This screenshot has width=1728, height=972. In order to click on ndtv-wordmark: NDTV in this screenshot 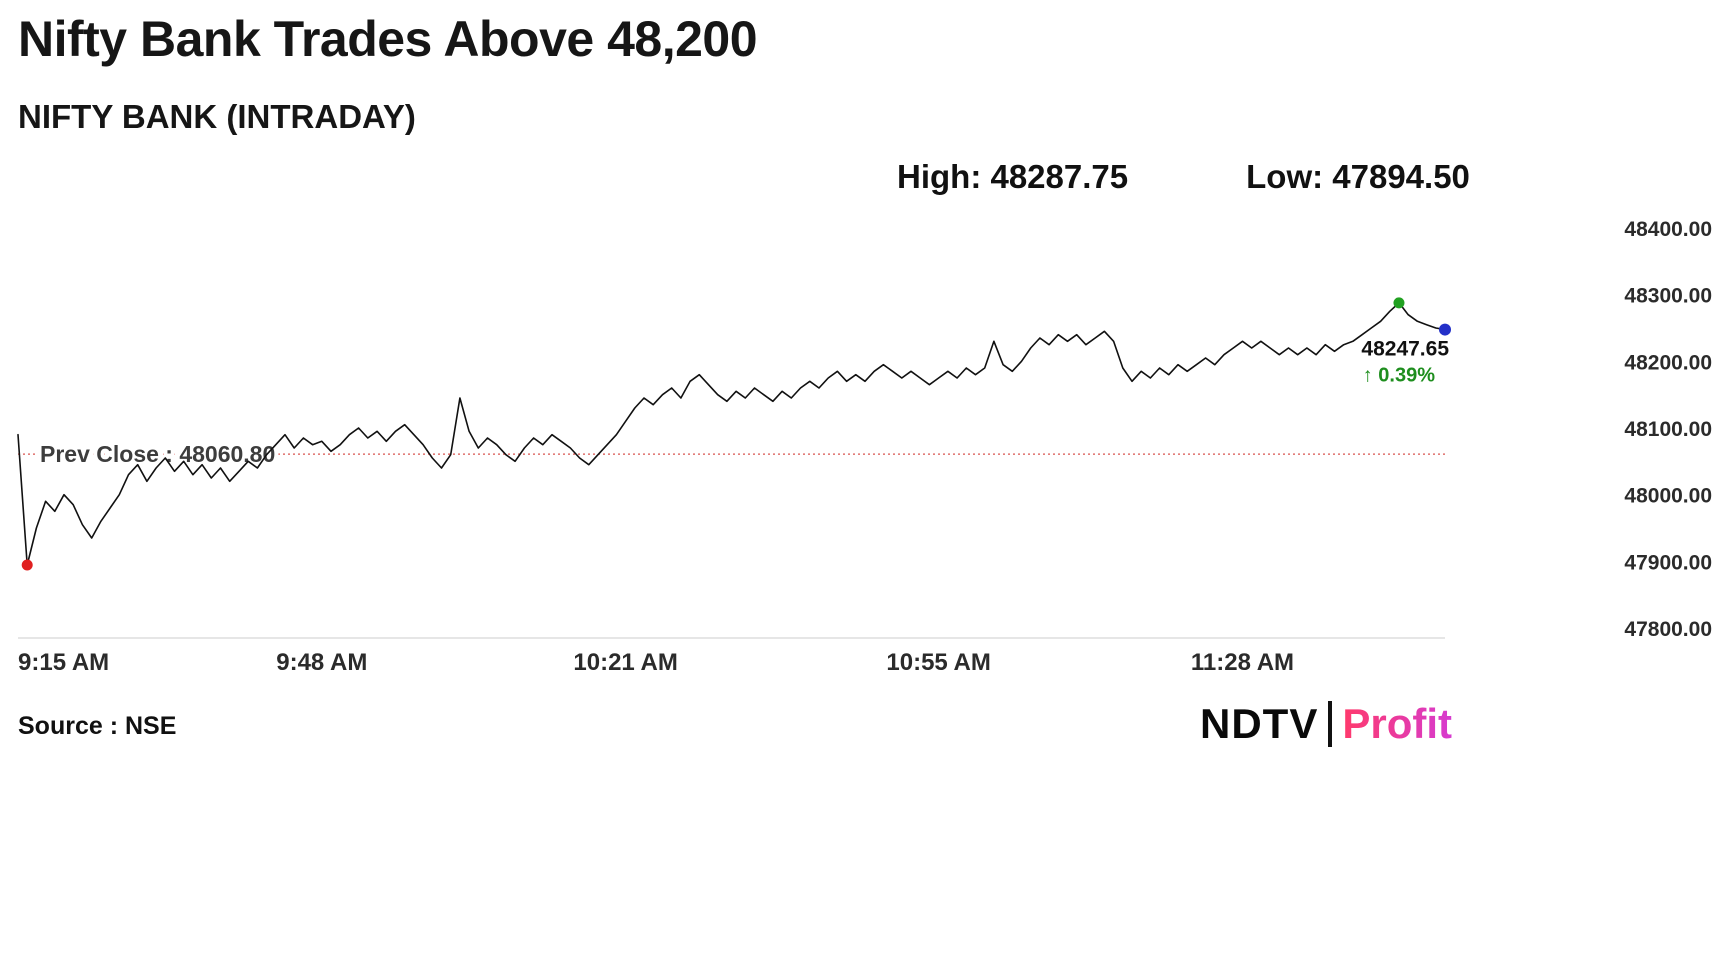, I will do `click(1259, 723)`.